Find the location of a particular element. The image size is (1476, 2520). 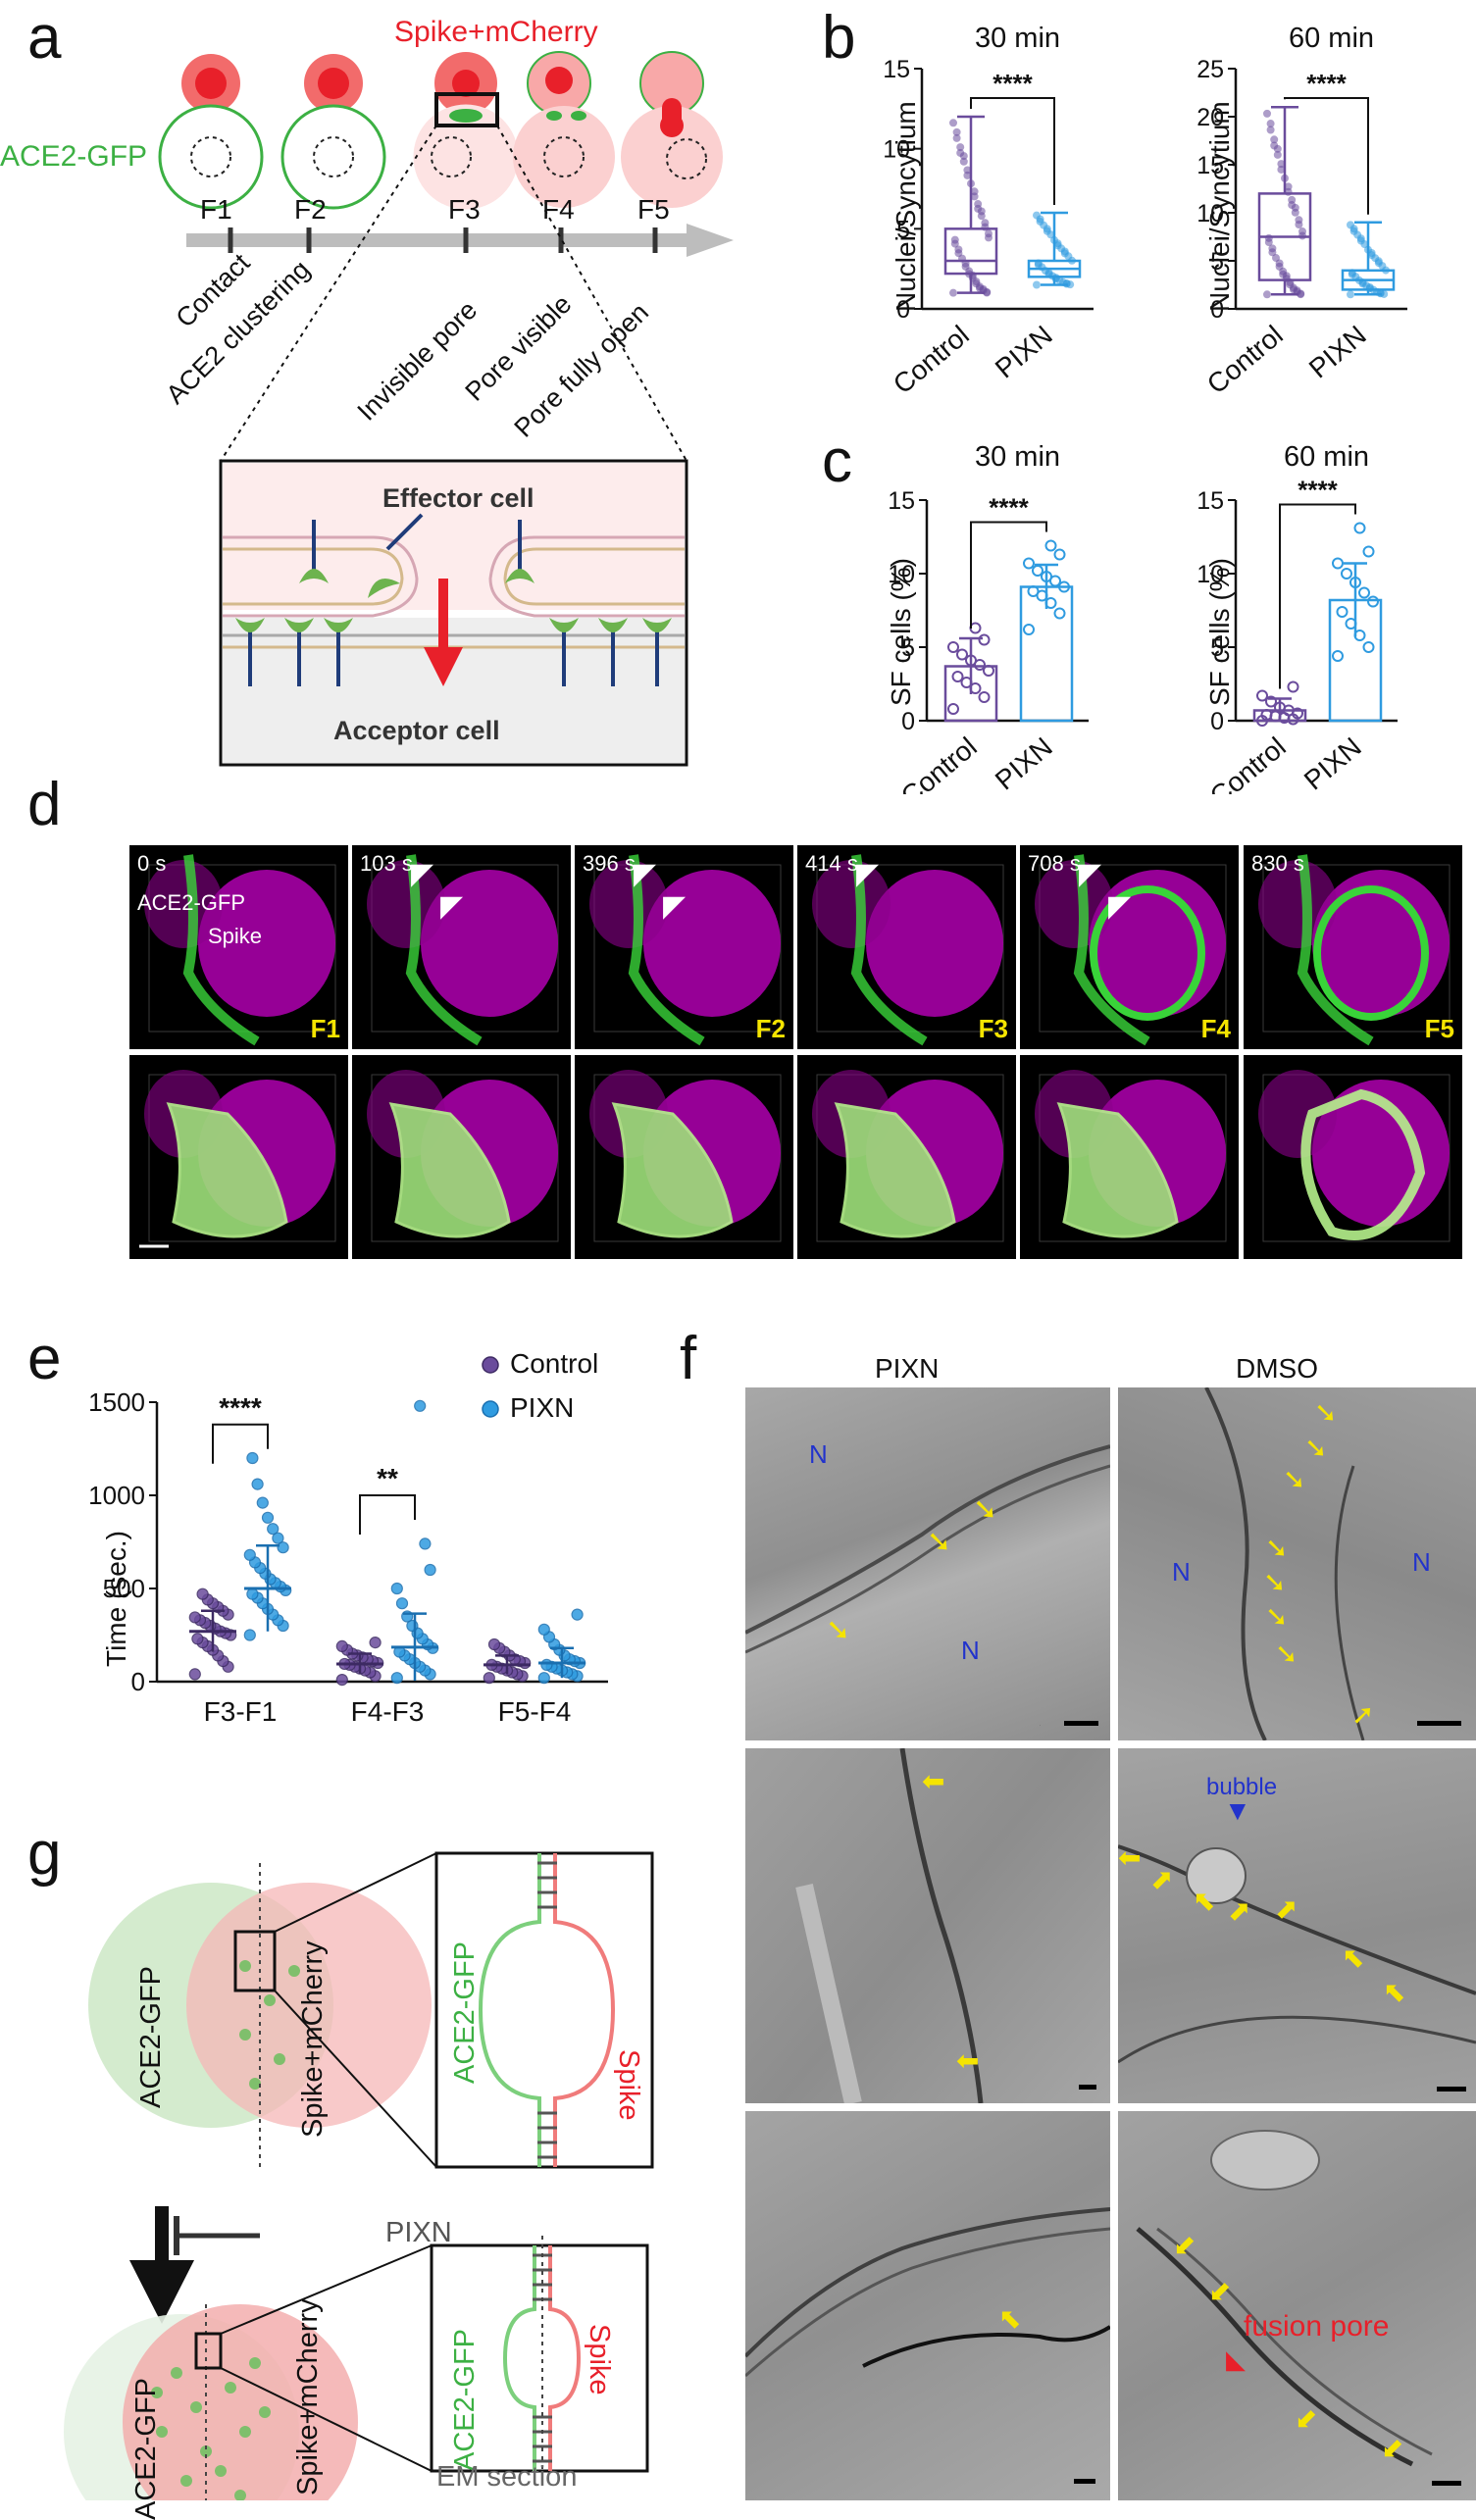

stage-f2: F2 is located at coordinates (310, 209).